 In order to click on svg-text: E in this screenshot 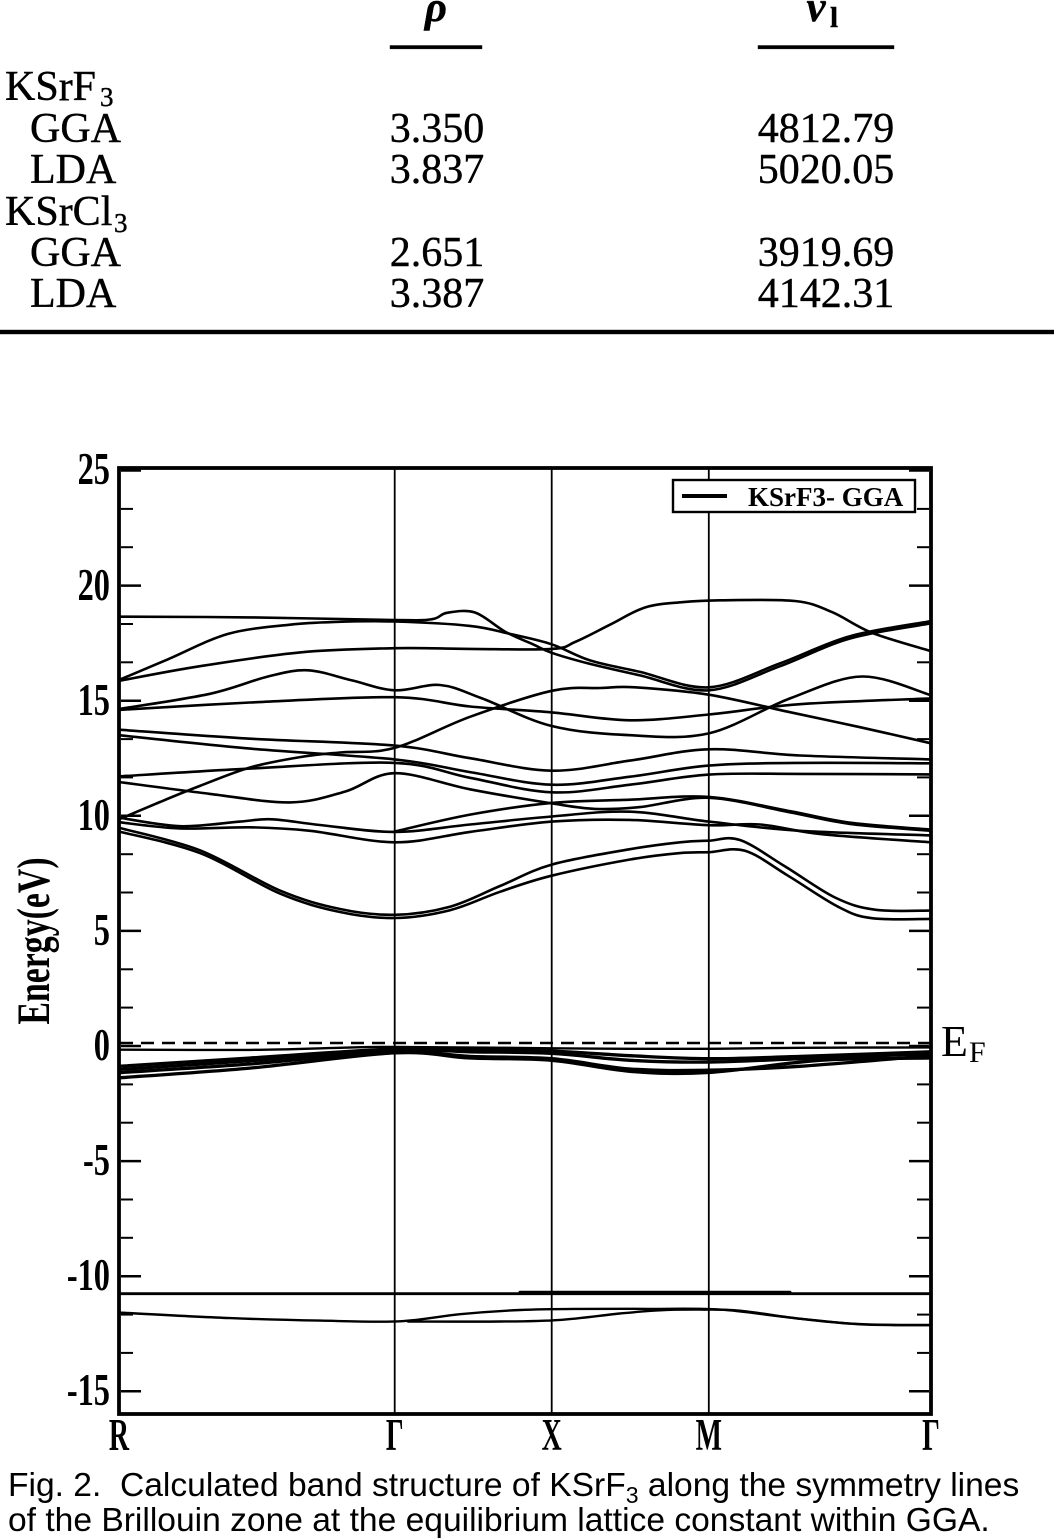, I will do `click(954, 1041)`.